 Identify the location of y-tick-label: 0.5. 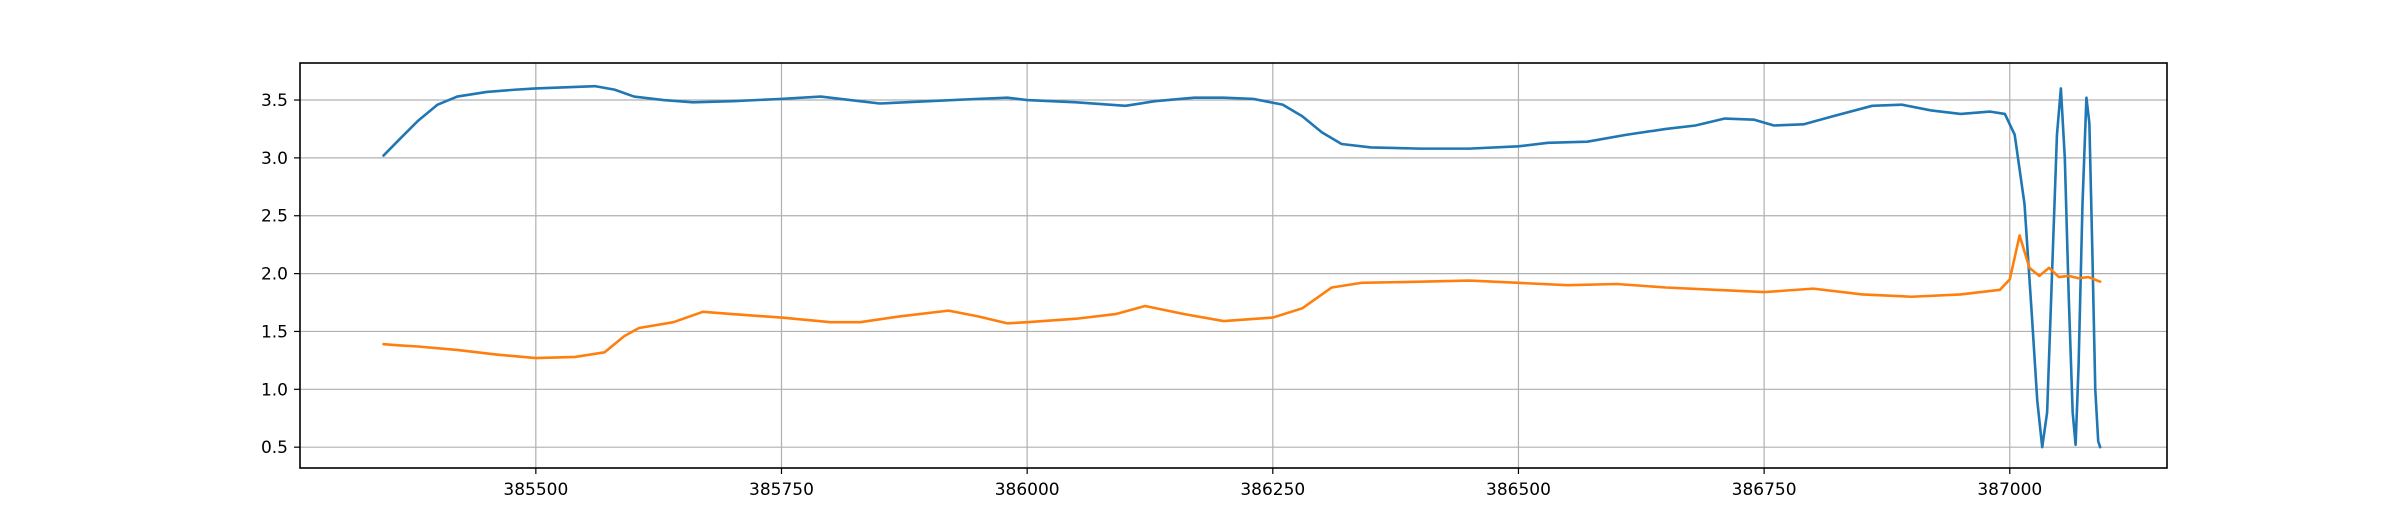
(274, 448).